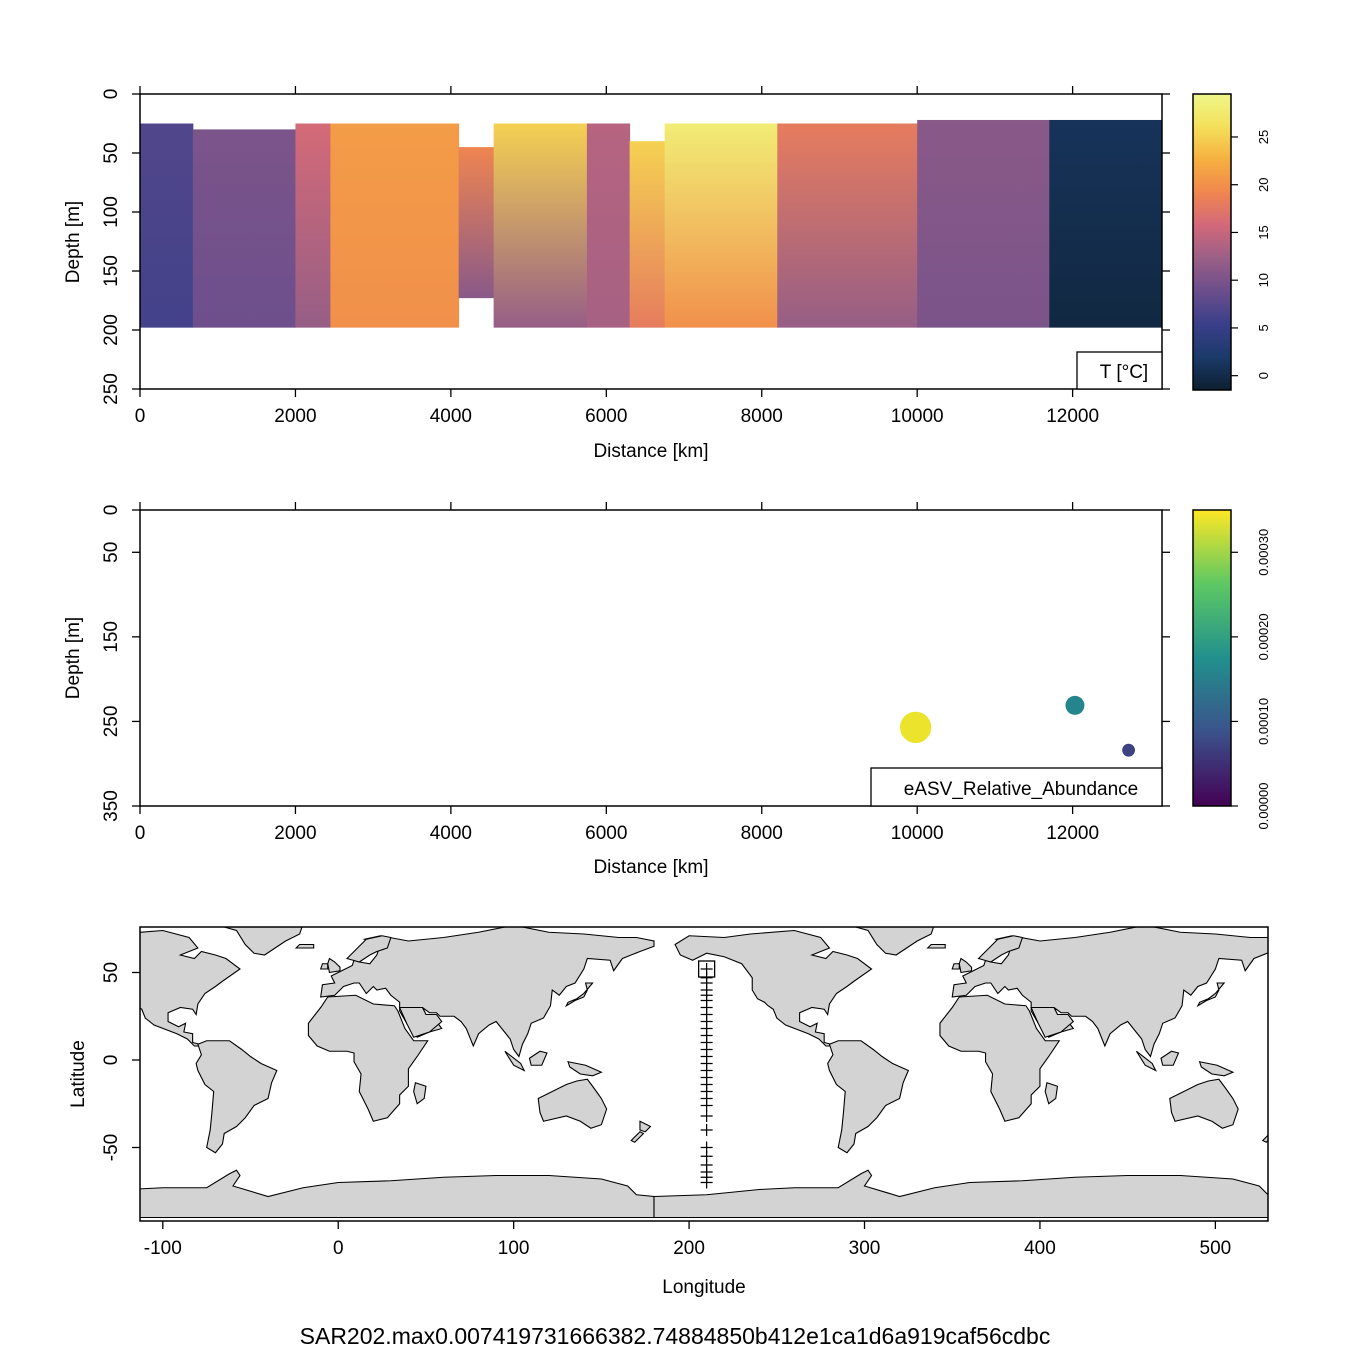  Describe the element at coordinates (1263, 806) in the screenshot. I see `abundance-colorbar-tick-label: 0.00000` at that location.